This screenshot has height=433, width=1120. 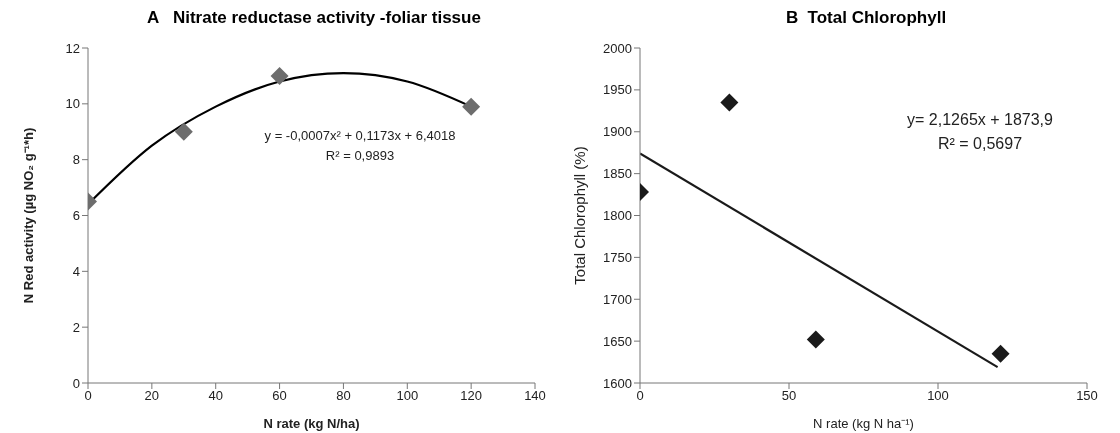 I want to click on y-tick-label: 1800, so click(x=617, y=216).